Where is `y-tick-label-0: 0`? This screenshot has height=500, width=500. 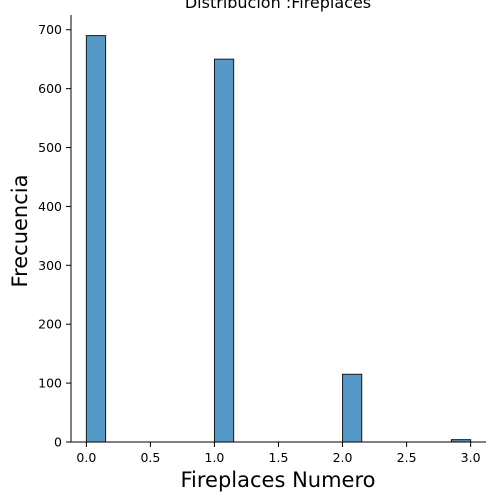
y-tick-label-0: 0 is located at coordinates (58, 442).